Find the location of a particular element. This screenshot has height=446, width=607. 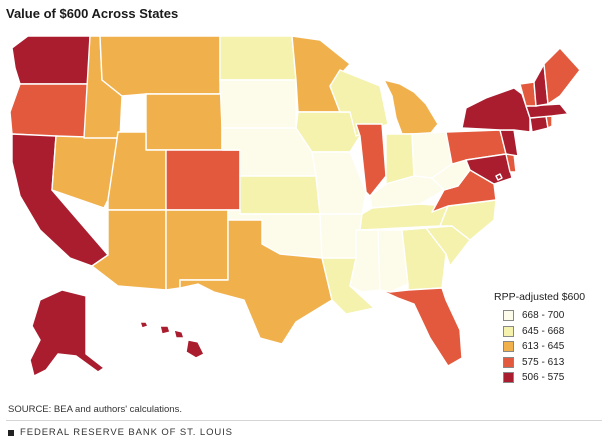

legend-item: 645 - 668 is located at coordinates (549, 332).